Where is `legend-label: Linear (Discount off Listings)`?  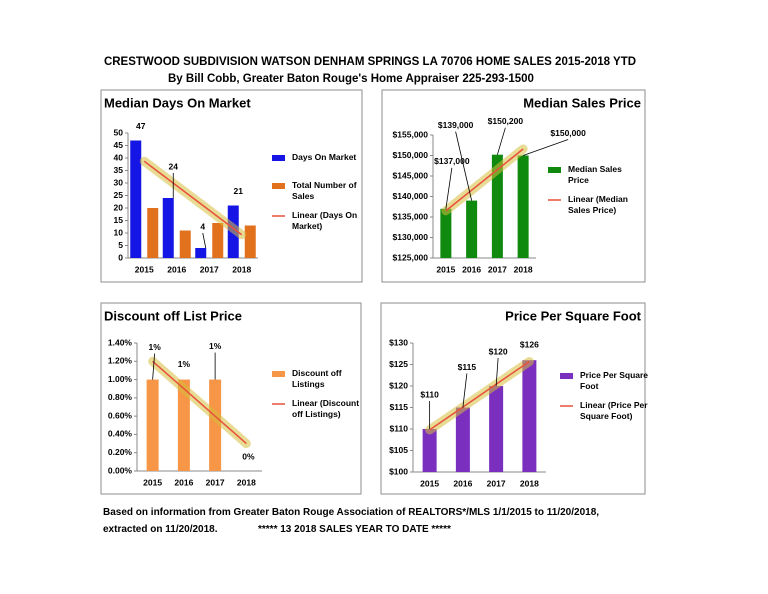
legend-label: Linear (Discount off Listings) is located at coordinates (326, 408).